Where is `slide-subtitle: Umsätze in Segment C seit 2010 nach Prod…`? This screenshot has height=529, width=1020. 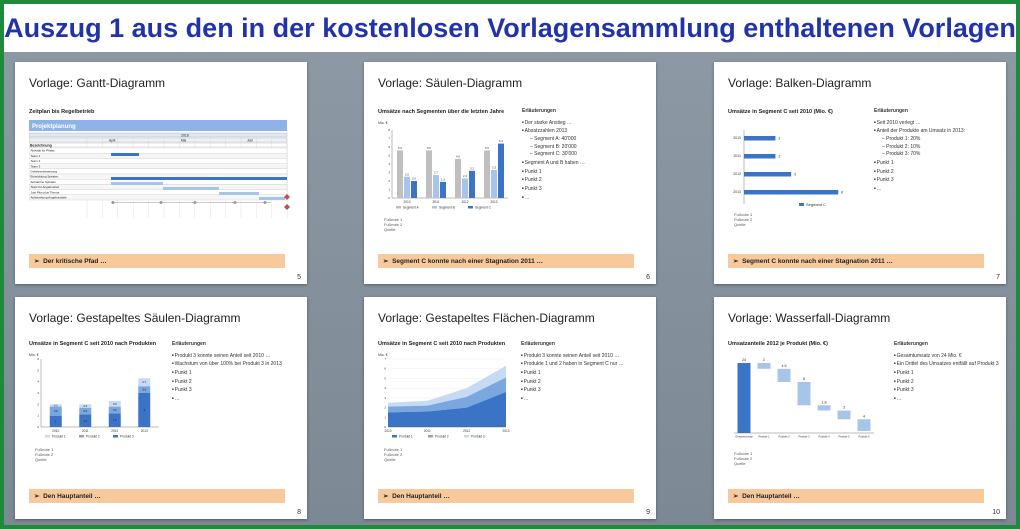
slide-subtitle: Umsätze in Segment C seit 2010 nach Prod… is located at coordinates (442, 344).